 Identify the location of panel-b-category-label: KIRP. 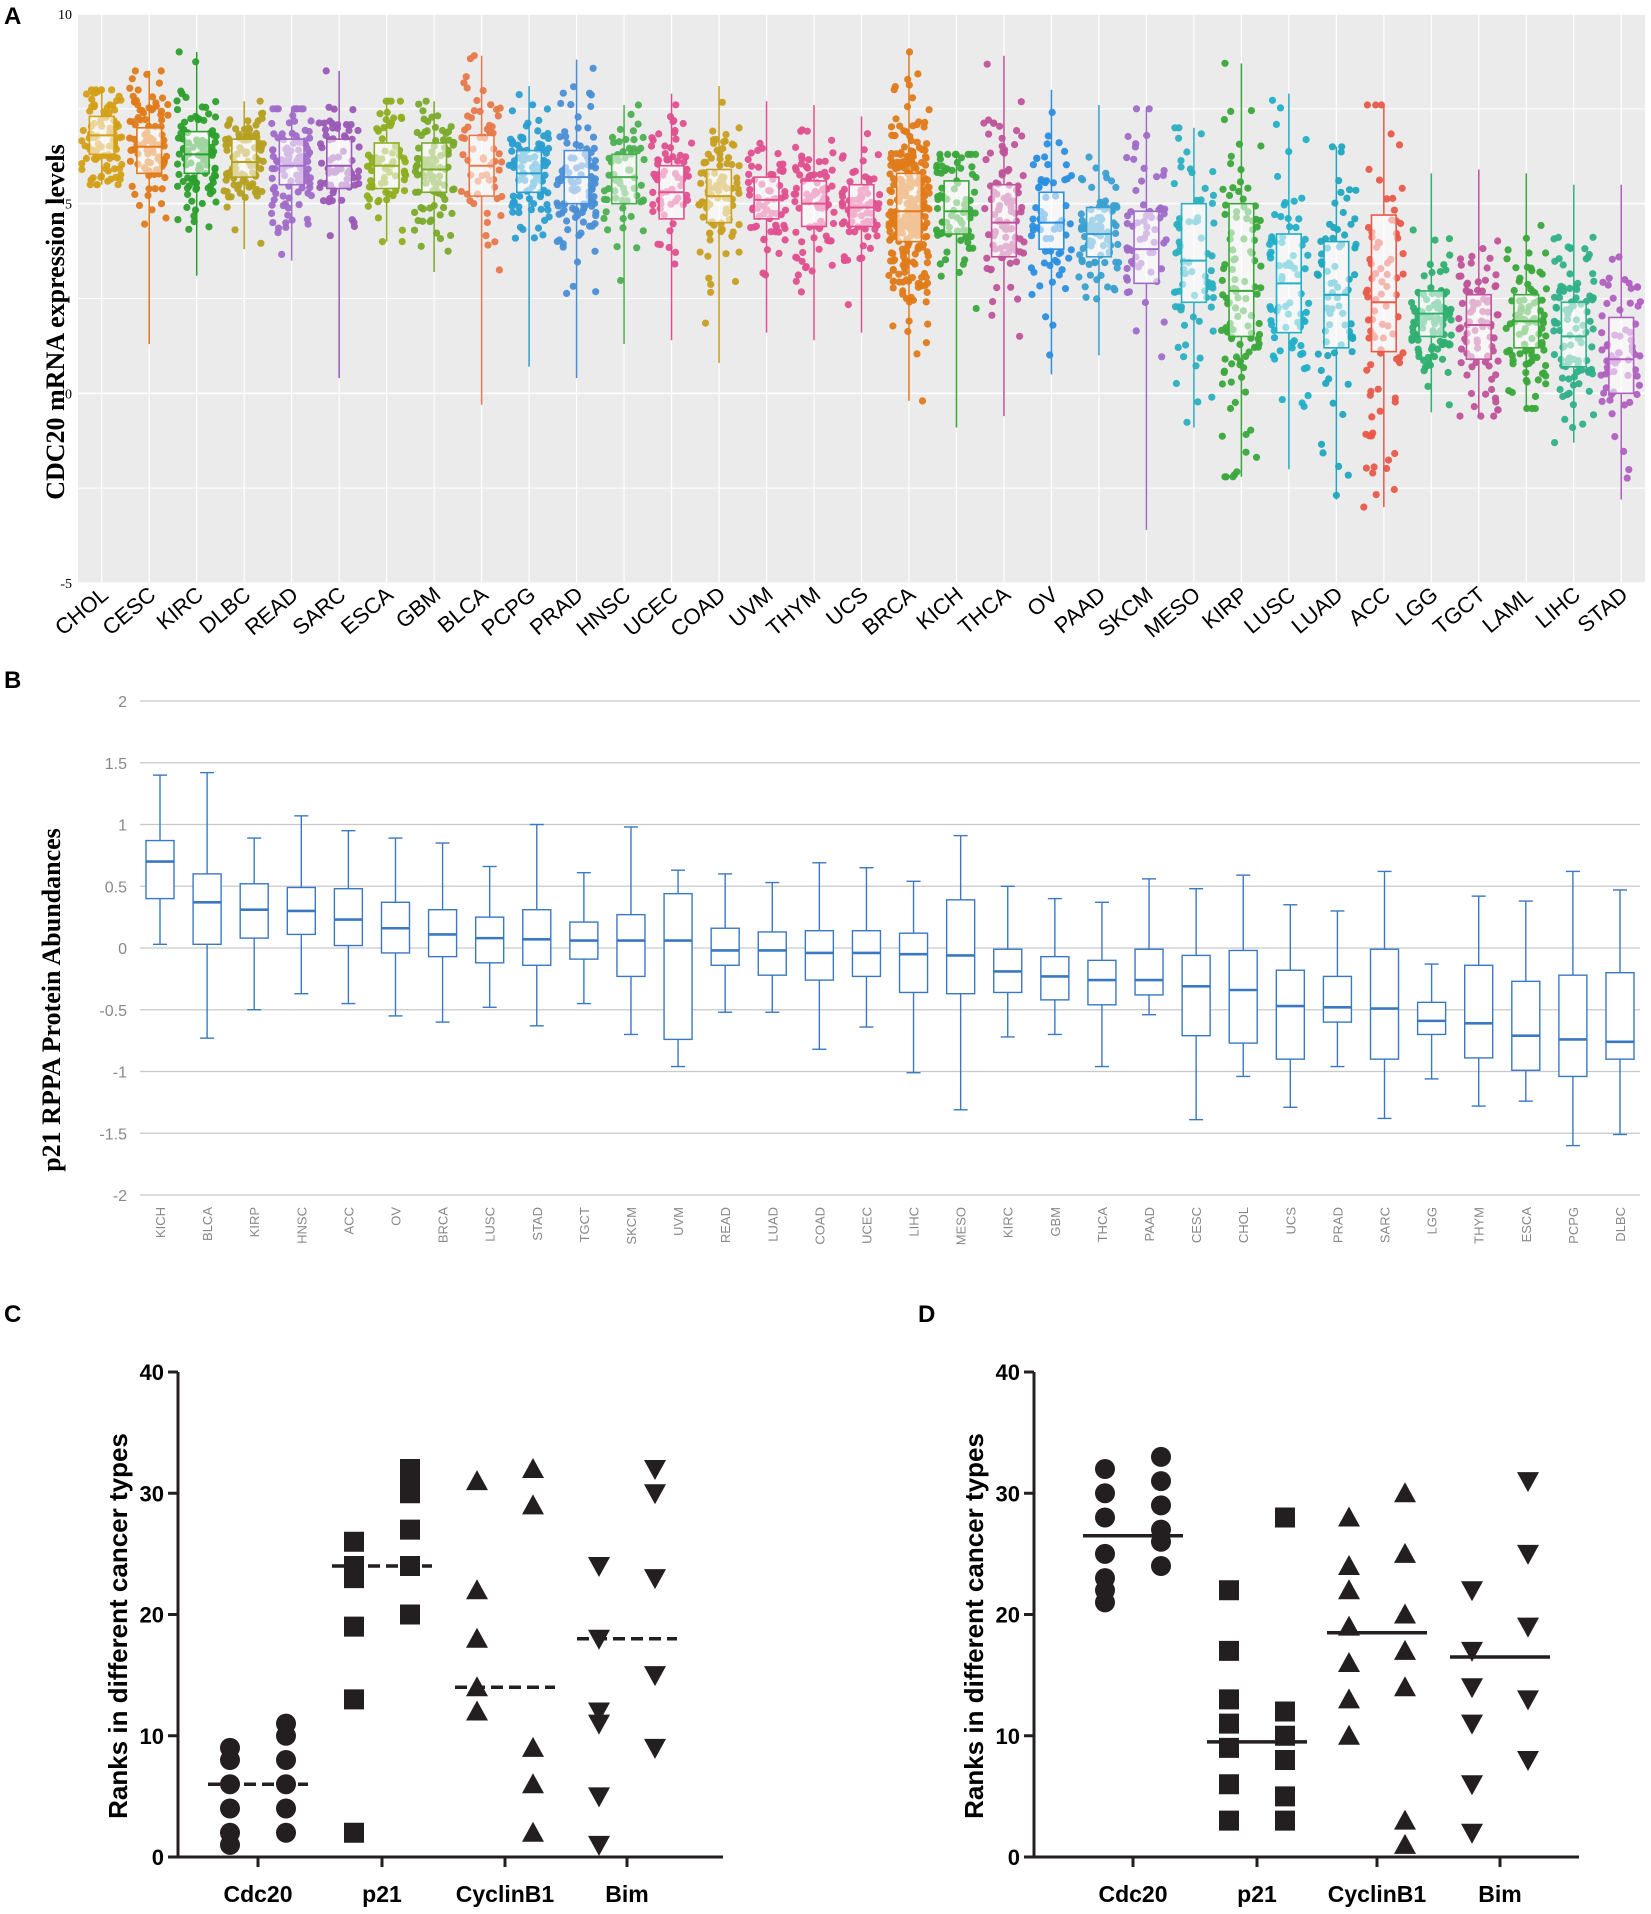
(254, 1222).